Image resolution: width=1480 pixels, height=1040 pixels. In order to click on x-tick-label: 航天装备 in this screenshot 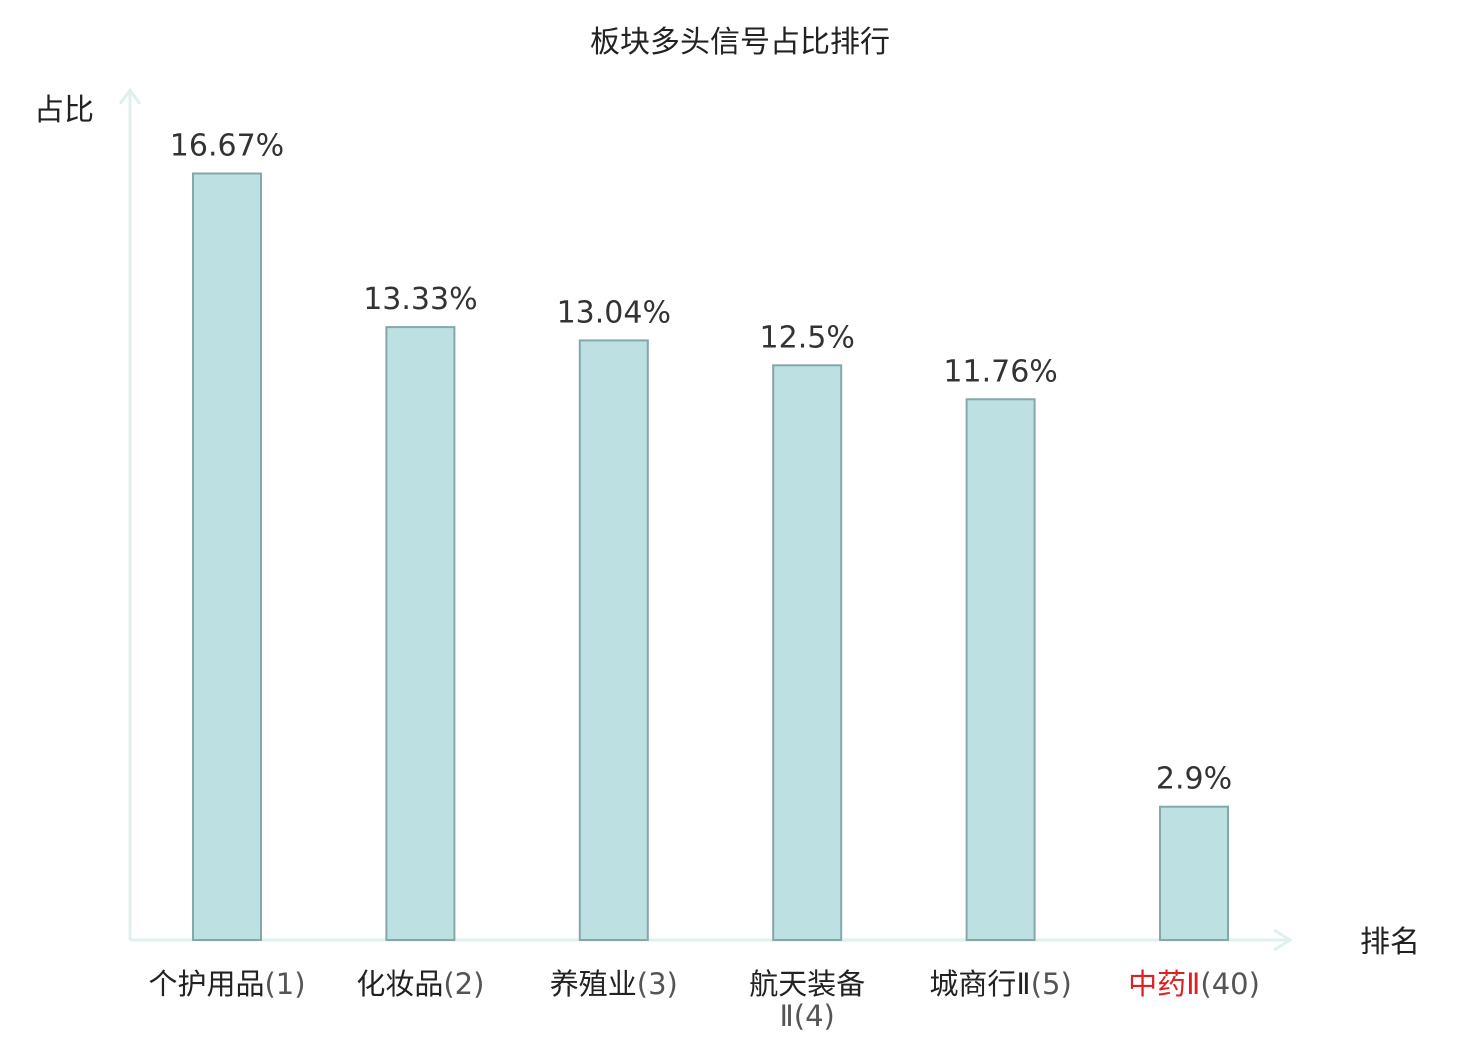, I will do `click(807, 984)`.